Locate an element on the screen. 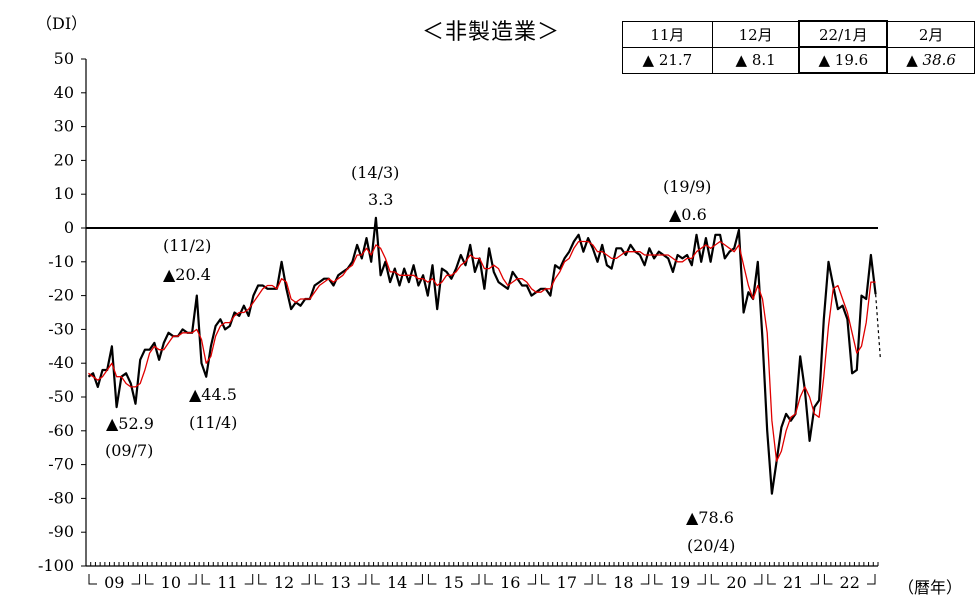  annotation-2004-date: (20/4) is located at coordinates (711, 545).